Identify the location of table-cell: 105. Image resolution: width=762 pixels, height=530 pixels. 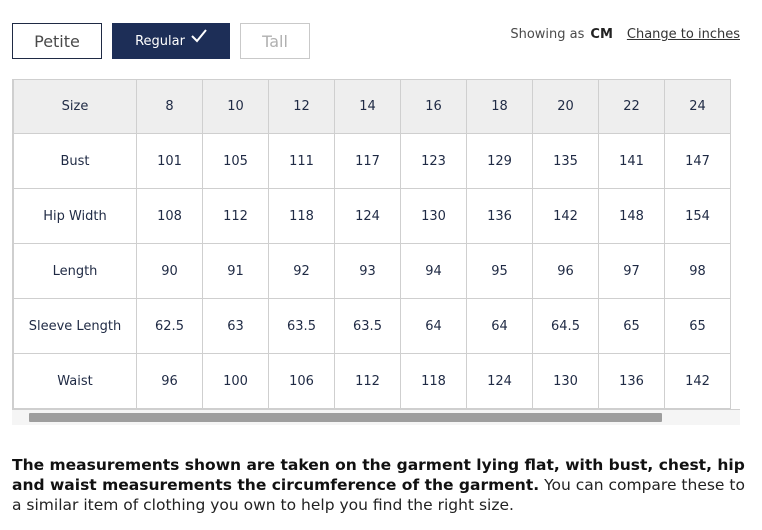
(235, 161).